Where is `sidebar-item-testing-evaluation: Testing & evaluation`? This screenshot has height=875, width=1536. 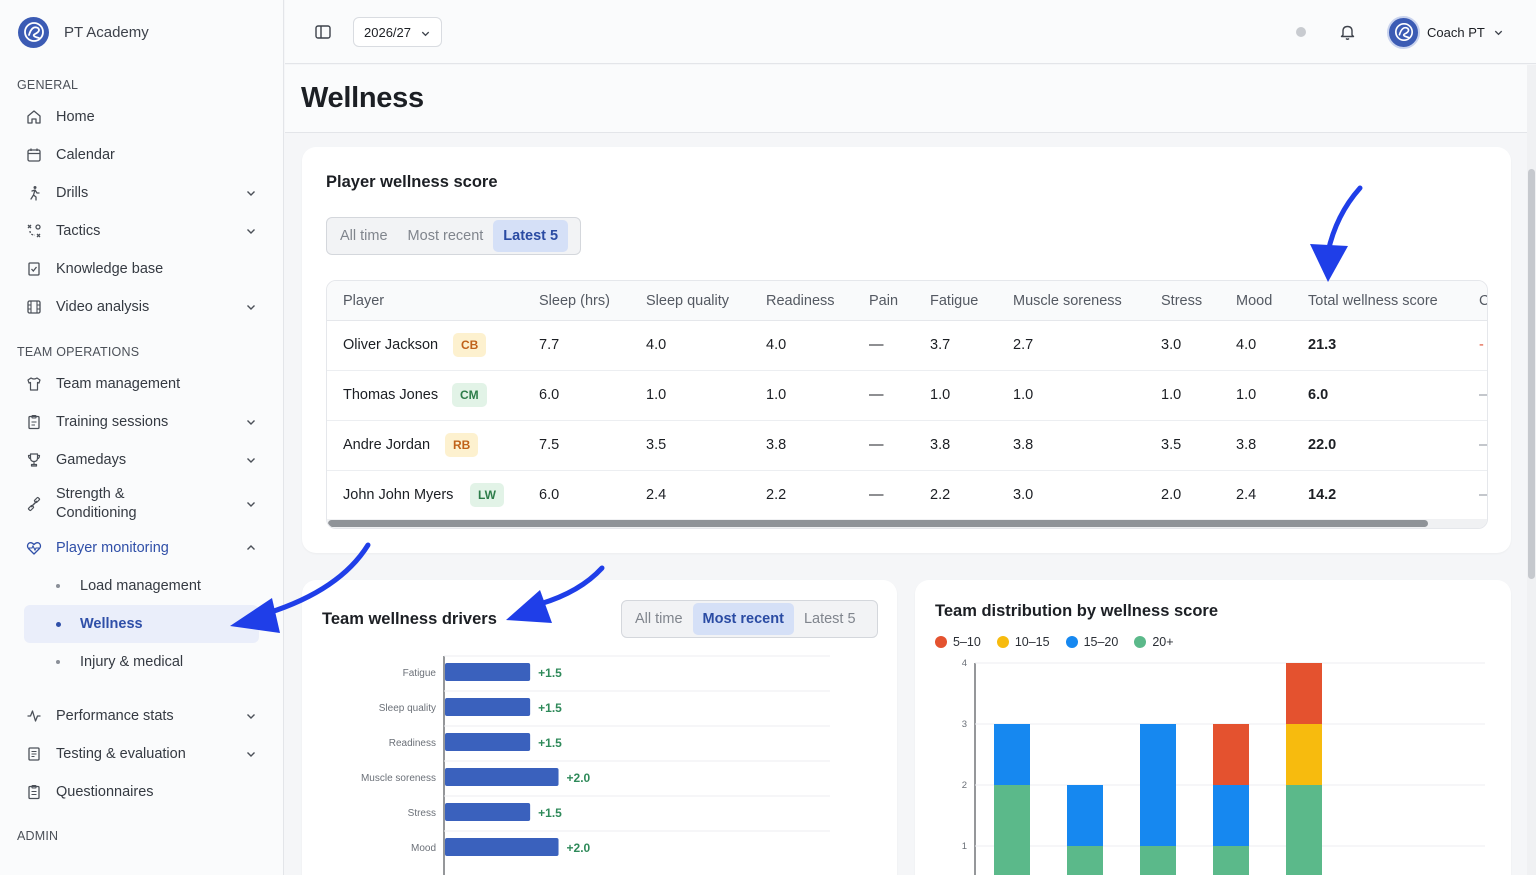 sidebar-item-testing-evaluation: Testing & evaluation is located at coordinates (141, 754).